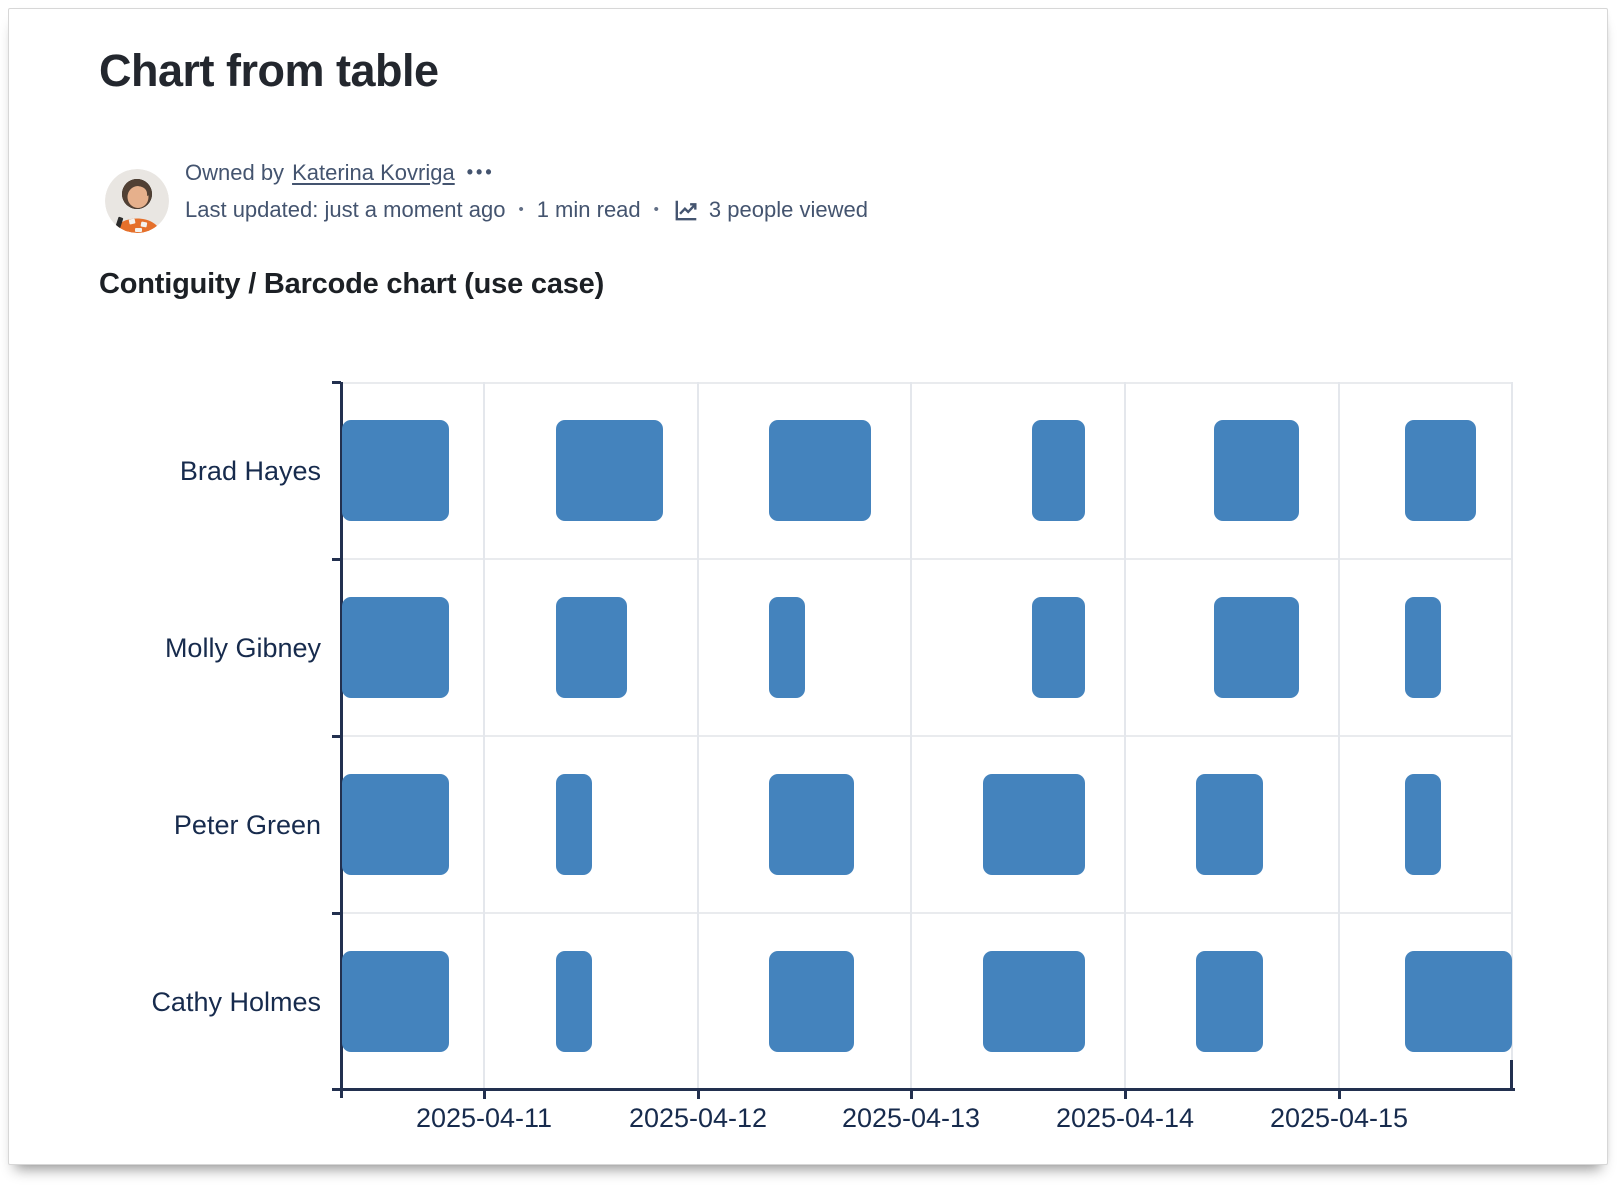 Image resolution: width=1620 pixels, height=1195 pixels. Describe the element at coordinates (1511, 1074) in the screenshot. I see `x-axis-end-tick` at that location.